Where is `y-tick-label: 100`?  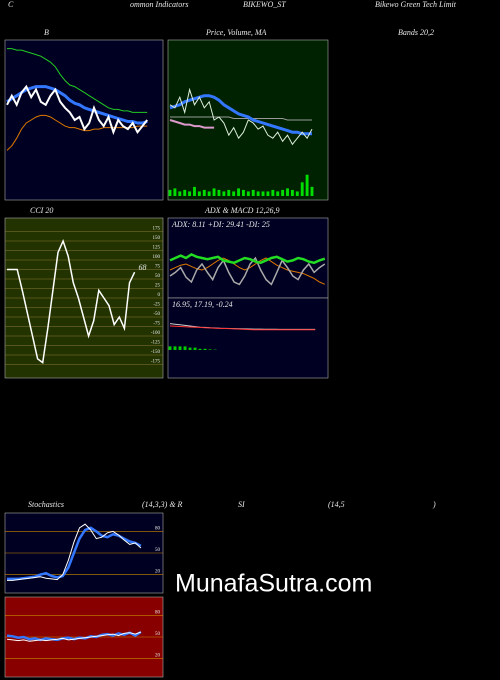 y-tick-label: 100 is located at coordinates (157, 257).